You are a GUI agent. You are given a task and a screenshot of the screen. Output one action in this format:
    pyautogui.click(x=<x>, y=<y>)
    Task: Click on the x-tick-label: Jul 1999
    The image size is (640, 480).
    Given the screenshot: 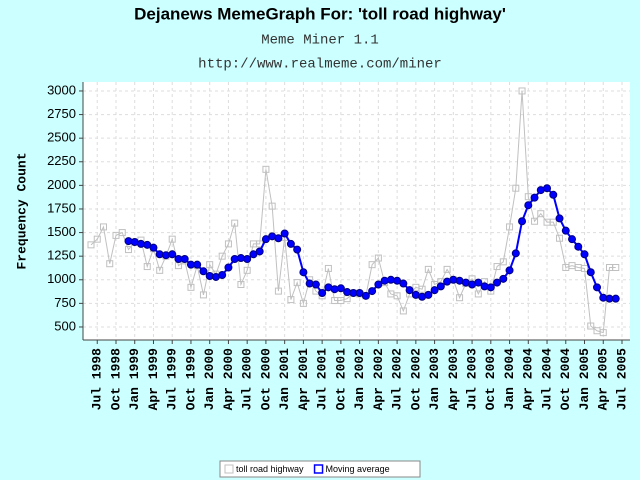 What is the action you would take?
    pyautogui.click(x=172, y=379)
    